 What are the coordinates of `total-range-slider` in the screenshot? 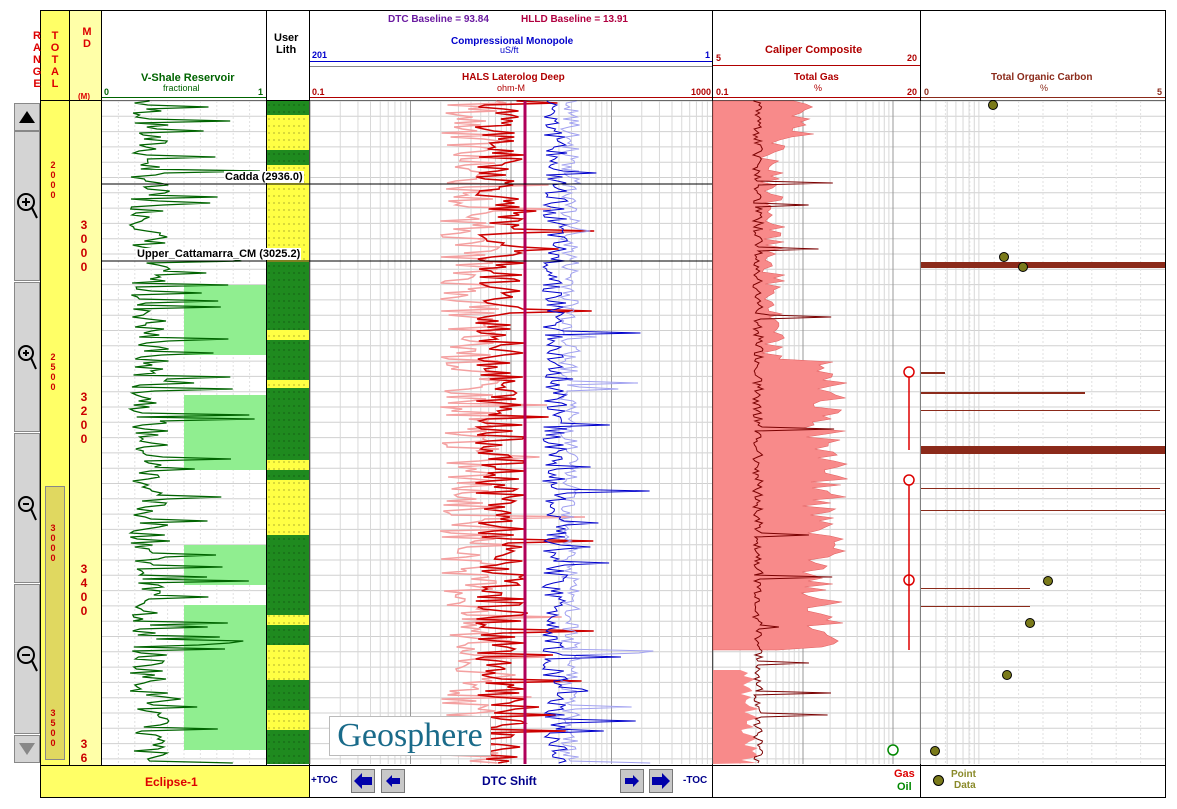 It's located at (55, 623).